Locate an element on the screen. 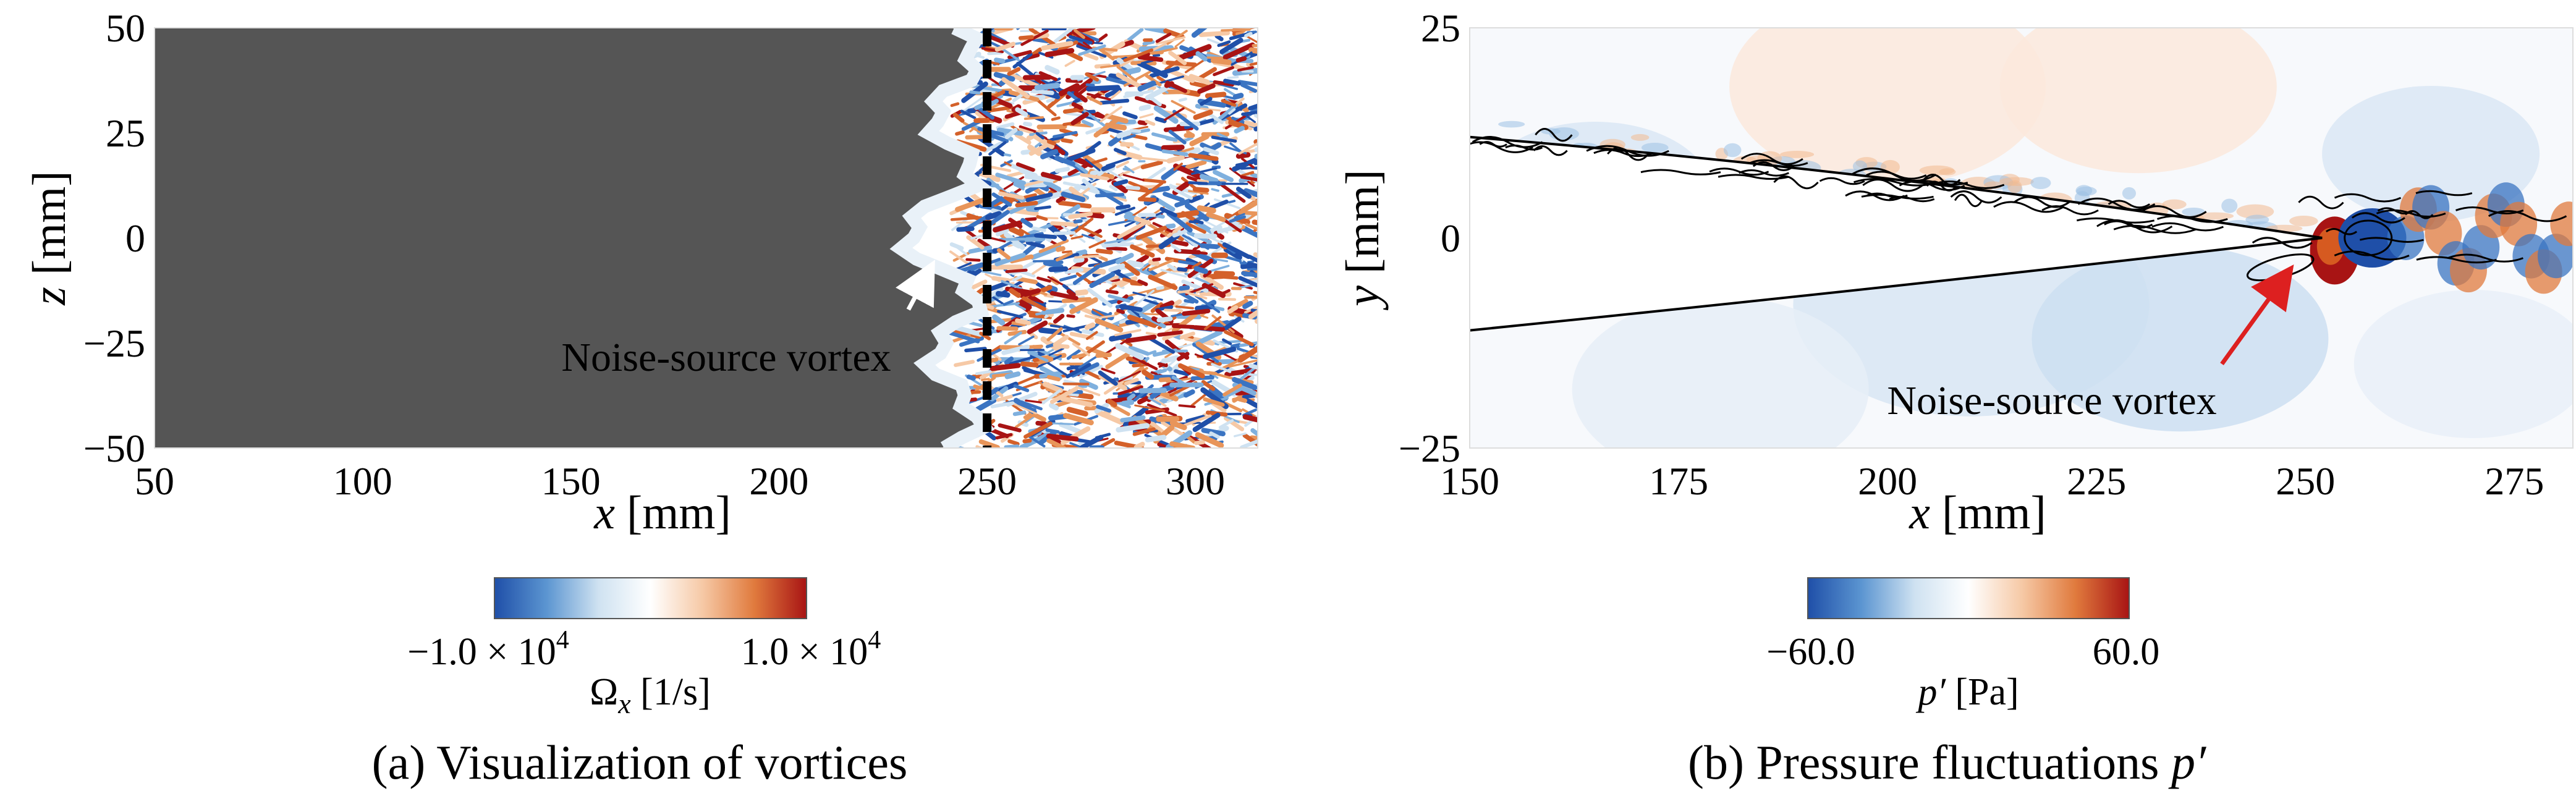 This screenshot has height=812, width=2576. panel-b-x-axis-label: x [mm] is located at coordinates (1977, 513).